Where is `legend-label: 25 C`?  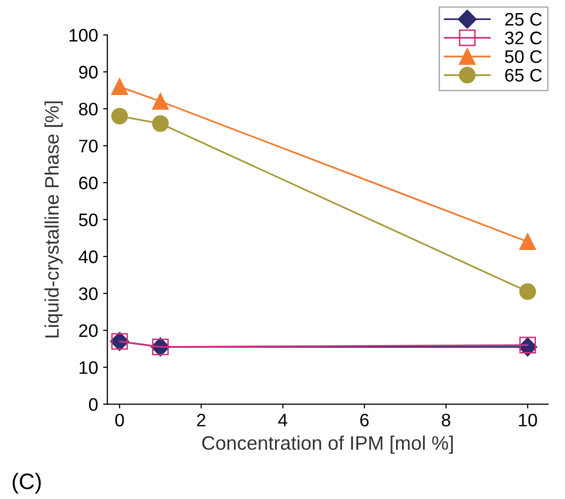 legend-label: 25 C is located at coordinates (523, 19).